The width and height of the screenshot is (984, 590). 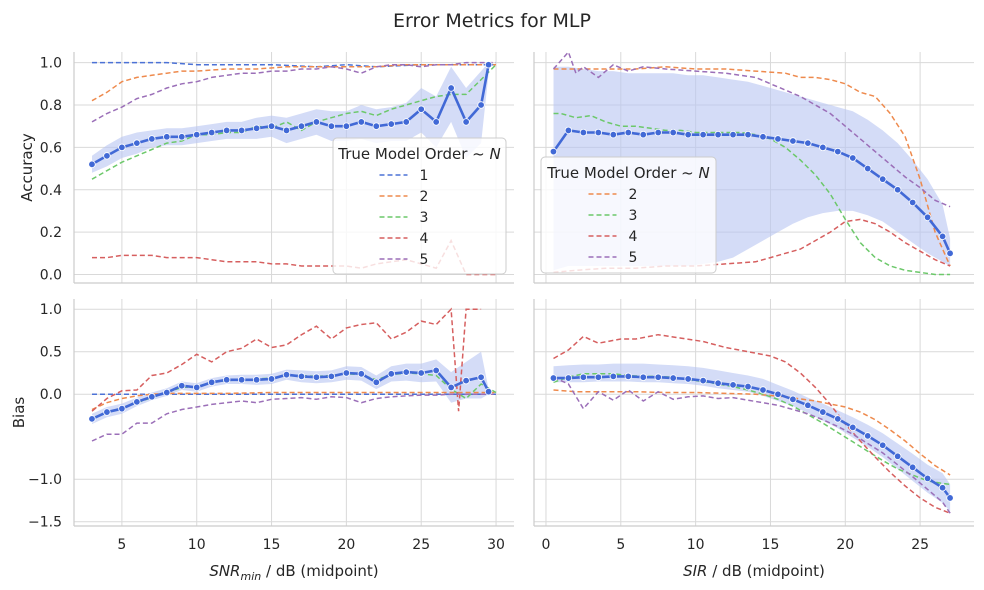 What do you see at coordinates (771, 545) in the screenshot?
I see `x-tick-label: 15` at bounding box center [771, 545].